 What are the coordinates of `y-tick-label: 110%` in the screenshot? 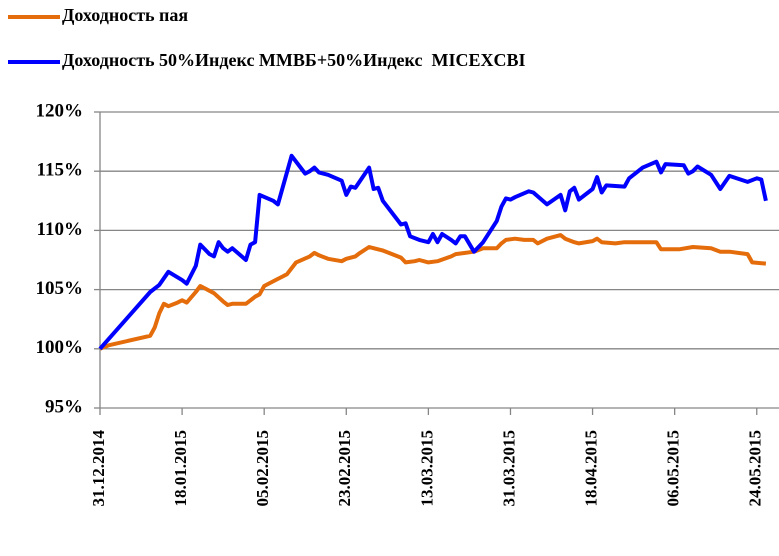 It's located at (60, 229).